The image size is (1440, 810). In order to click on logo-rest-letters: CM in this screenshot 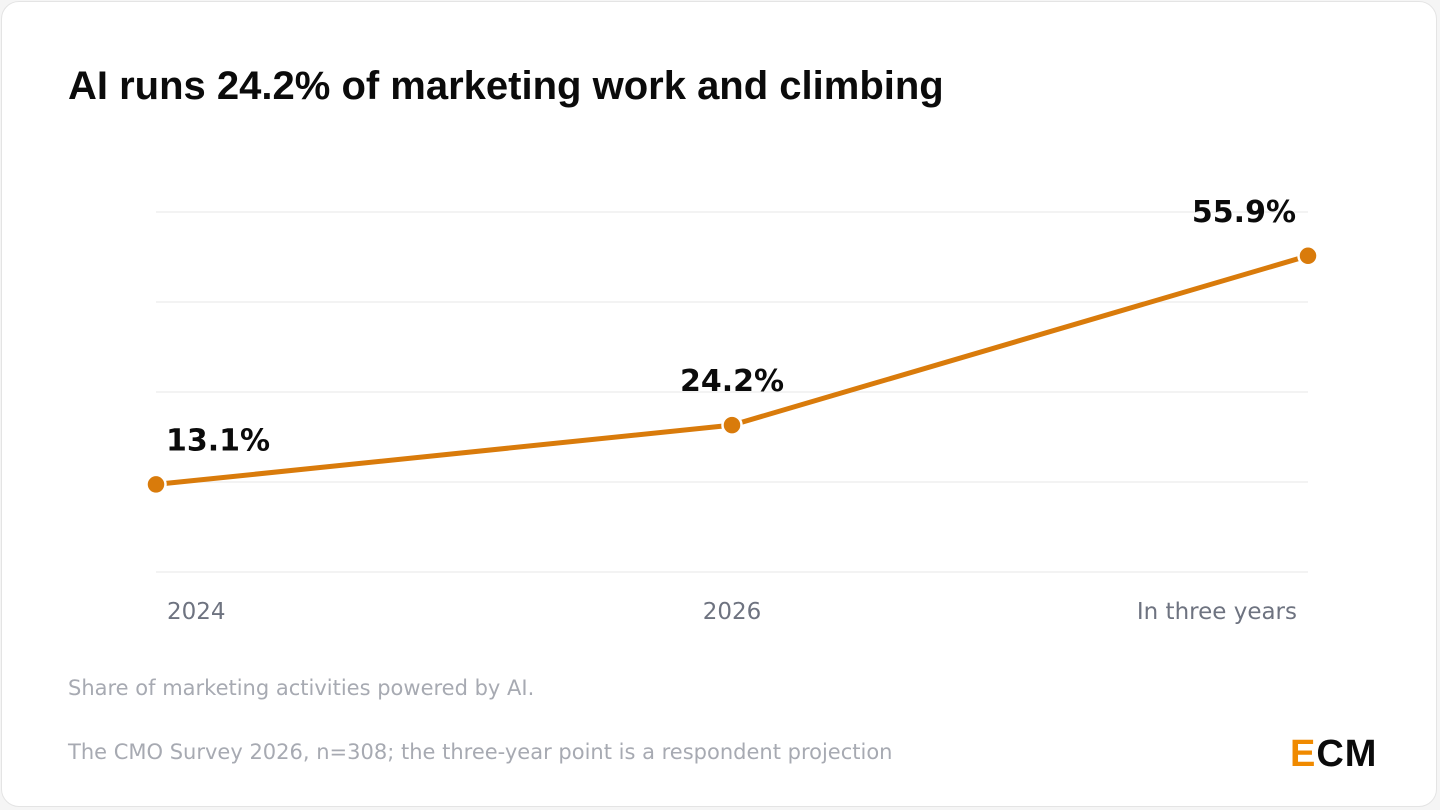, I will do `click(1347, 754)`.